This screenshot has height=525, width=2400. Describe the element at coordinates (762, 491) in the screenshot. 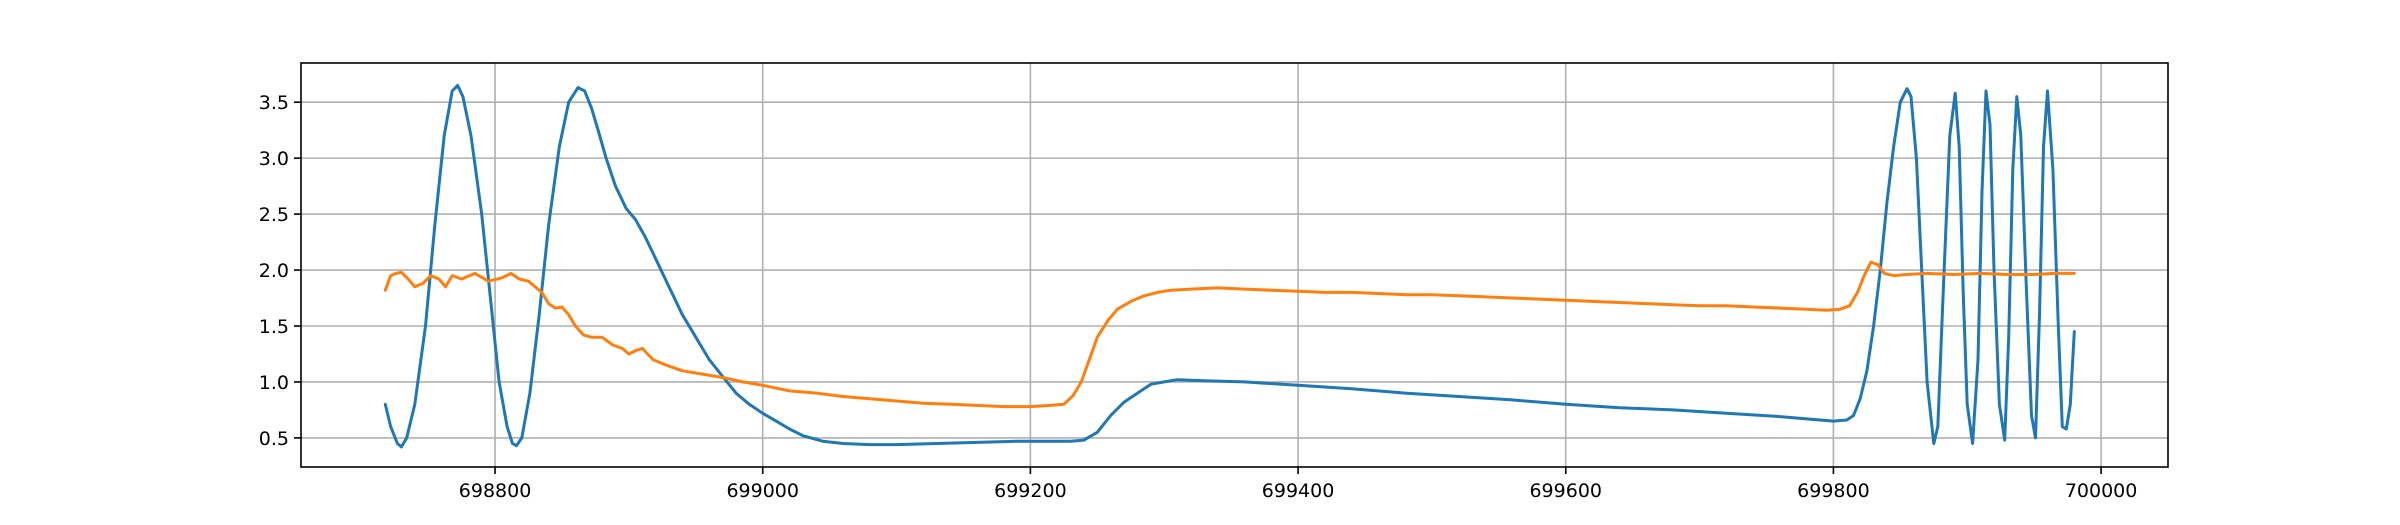

I see `x-tick-label: 699000` at that location.